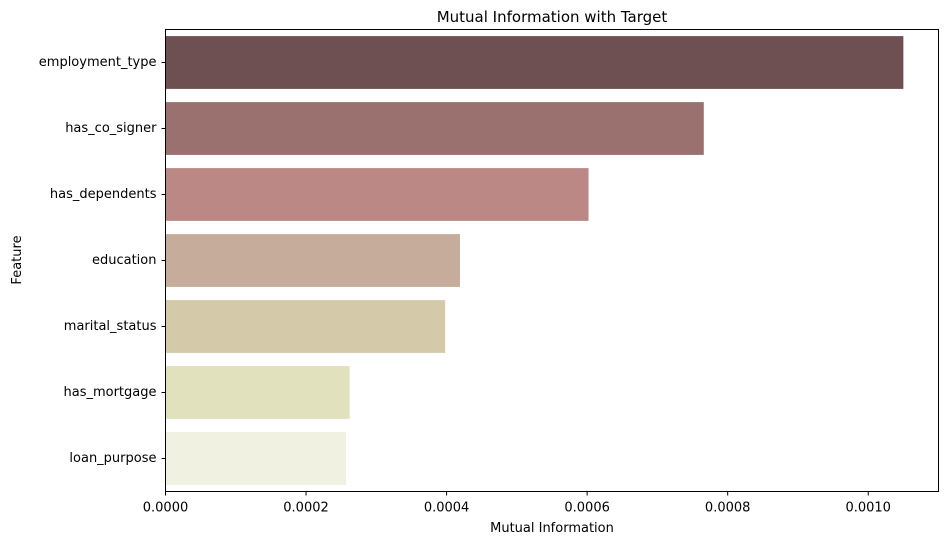 The width and height of the screenshot is (950, 545). Describe the element at coordinates (98, 62) in the screenshot. I see `y-tick-label: employment_type` at that location.